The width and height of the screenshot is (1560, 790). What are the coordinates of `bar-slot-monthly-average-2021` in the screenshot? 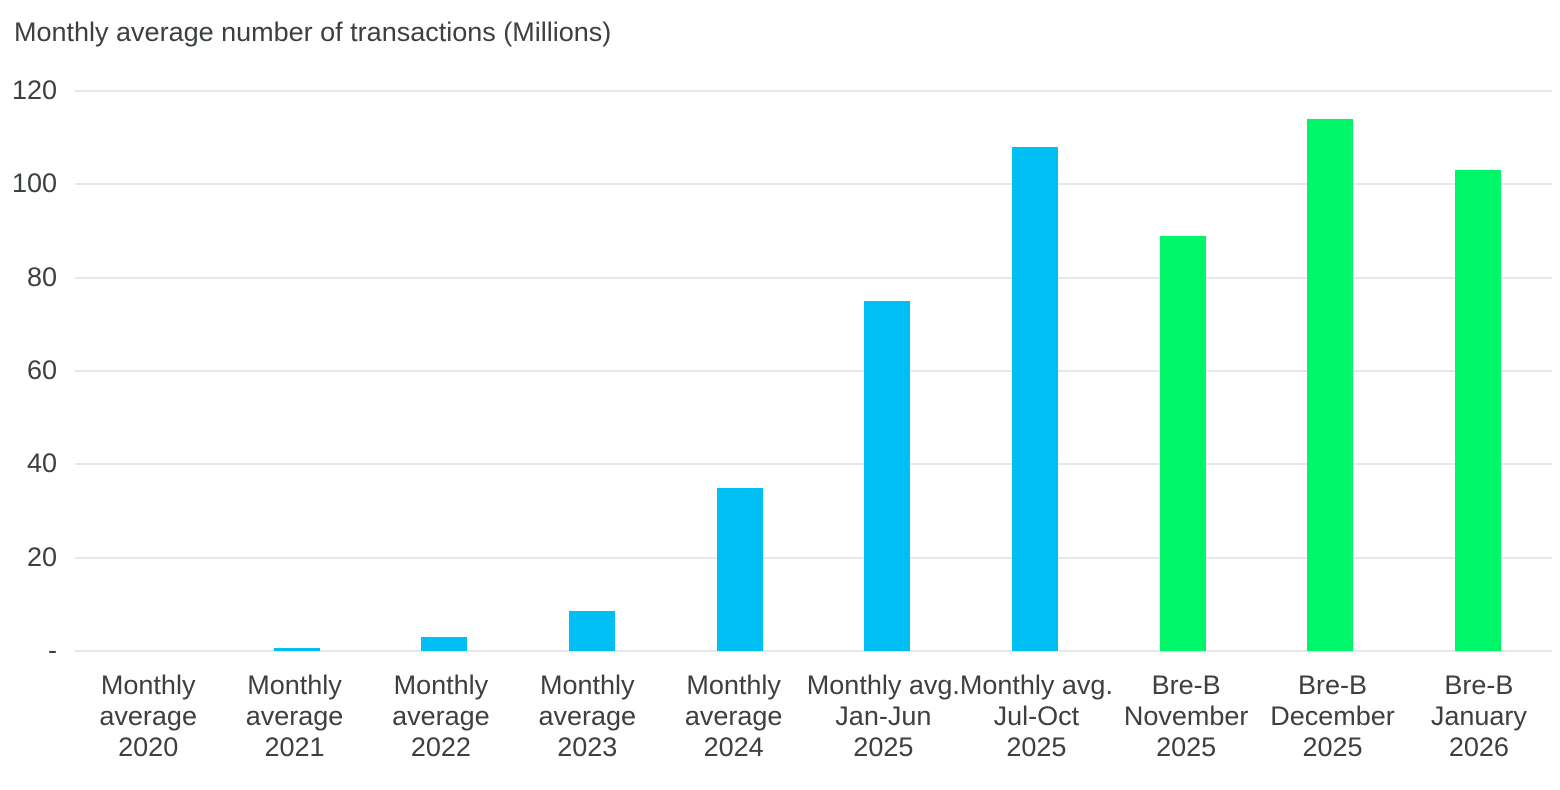 It's located at (297, 371).